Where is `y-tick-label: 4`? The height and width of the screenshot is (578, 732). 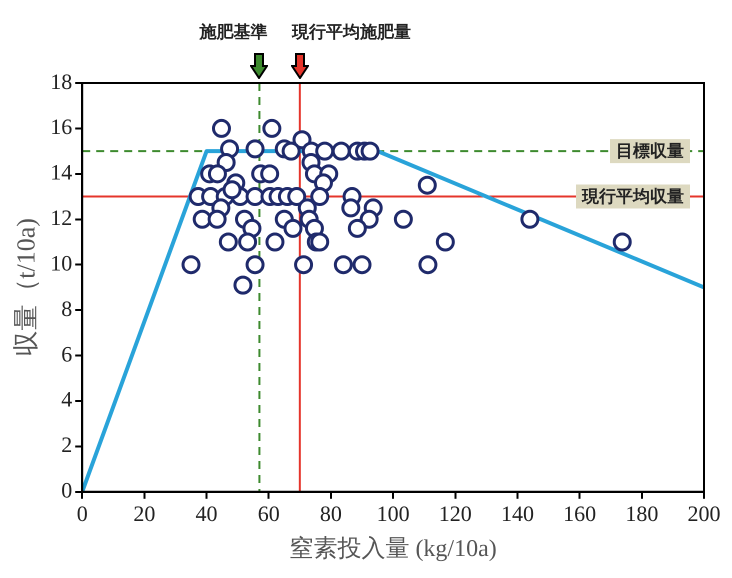 y-tick-label: 4 is located at coordinates (66, 399).